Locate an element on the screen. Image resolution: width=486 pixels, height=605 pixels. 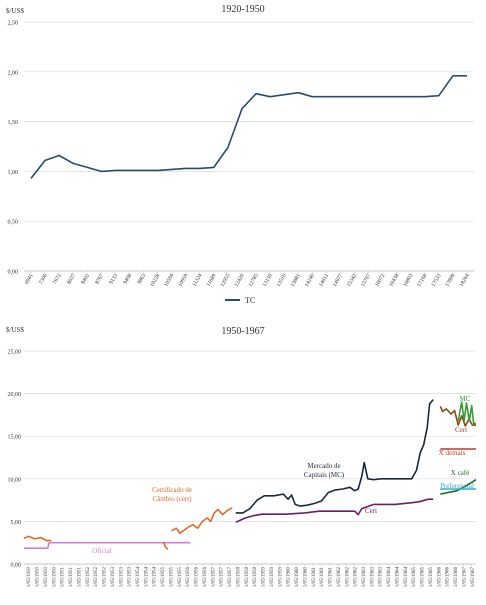
annotation-label: X demais is located at coordinates (452, 453).